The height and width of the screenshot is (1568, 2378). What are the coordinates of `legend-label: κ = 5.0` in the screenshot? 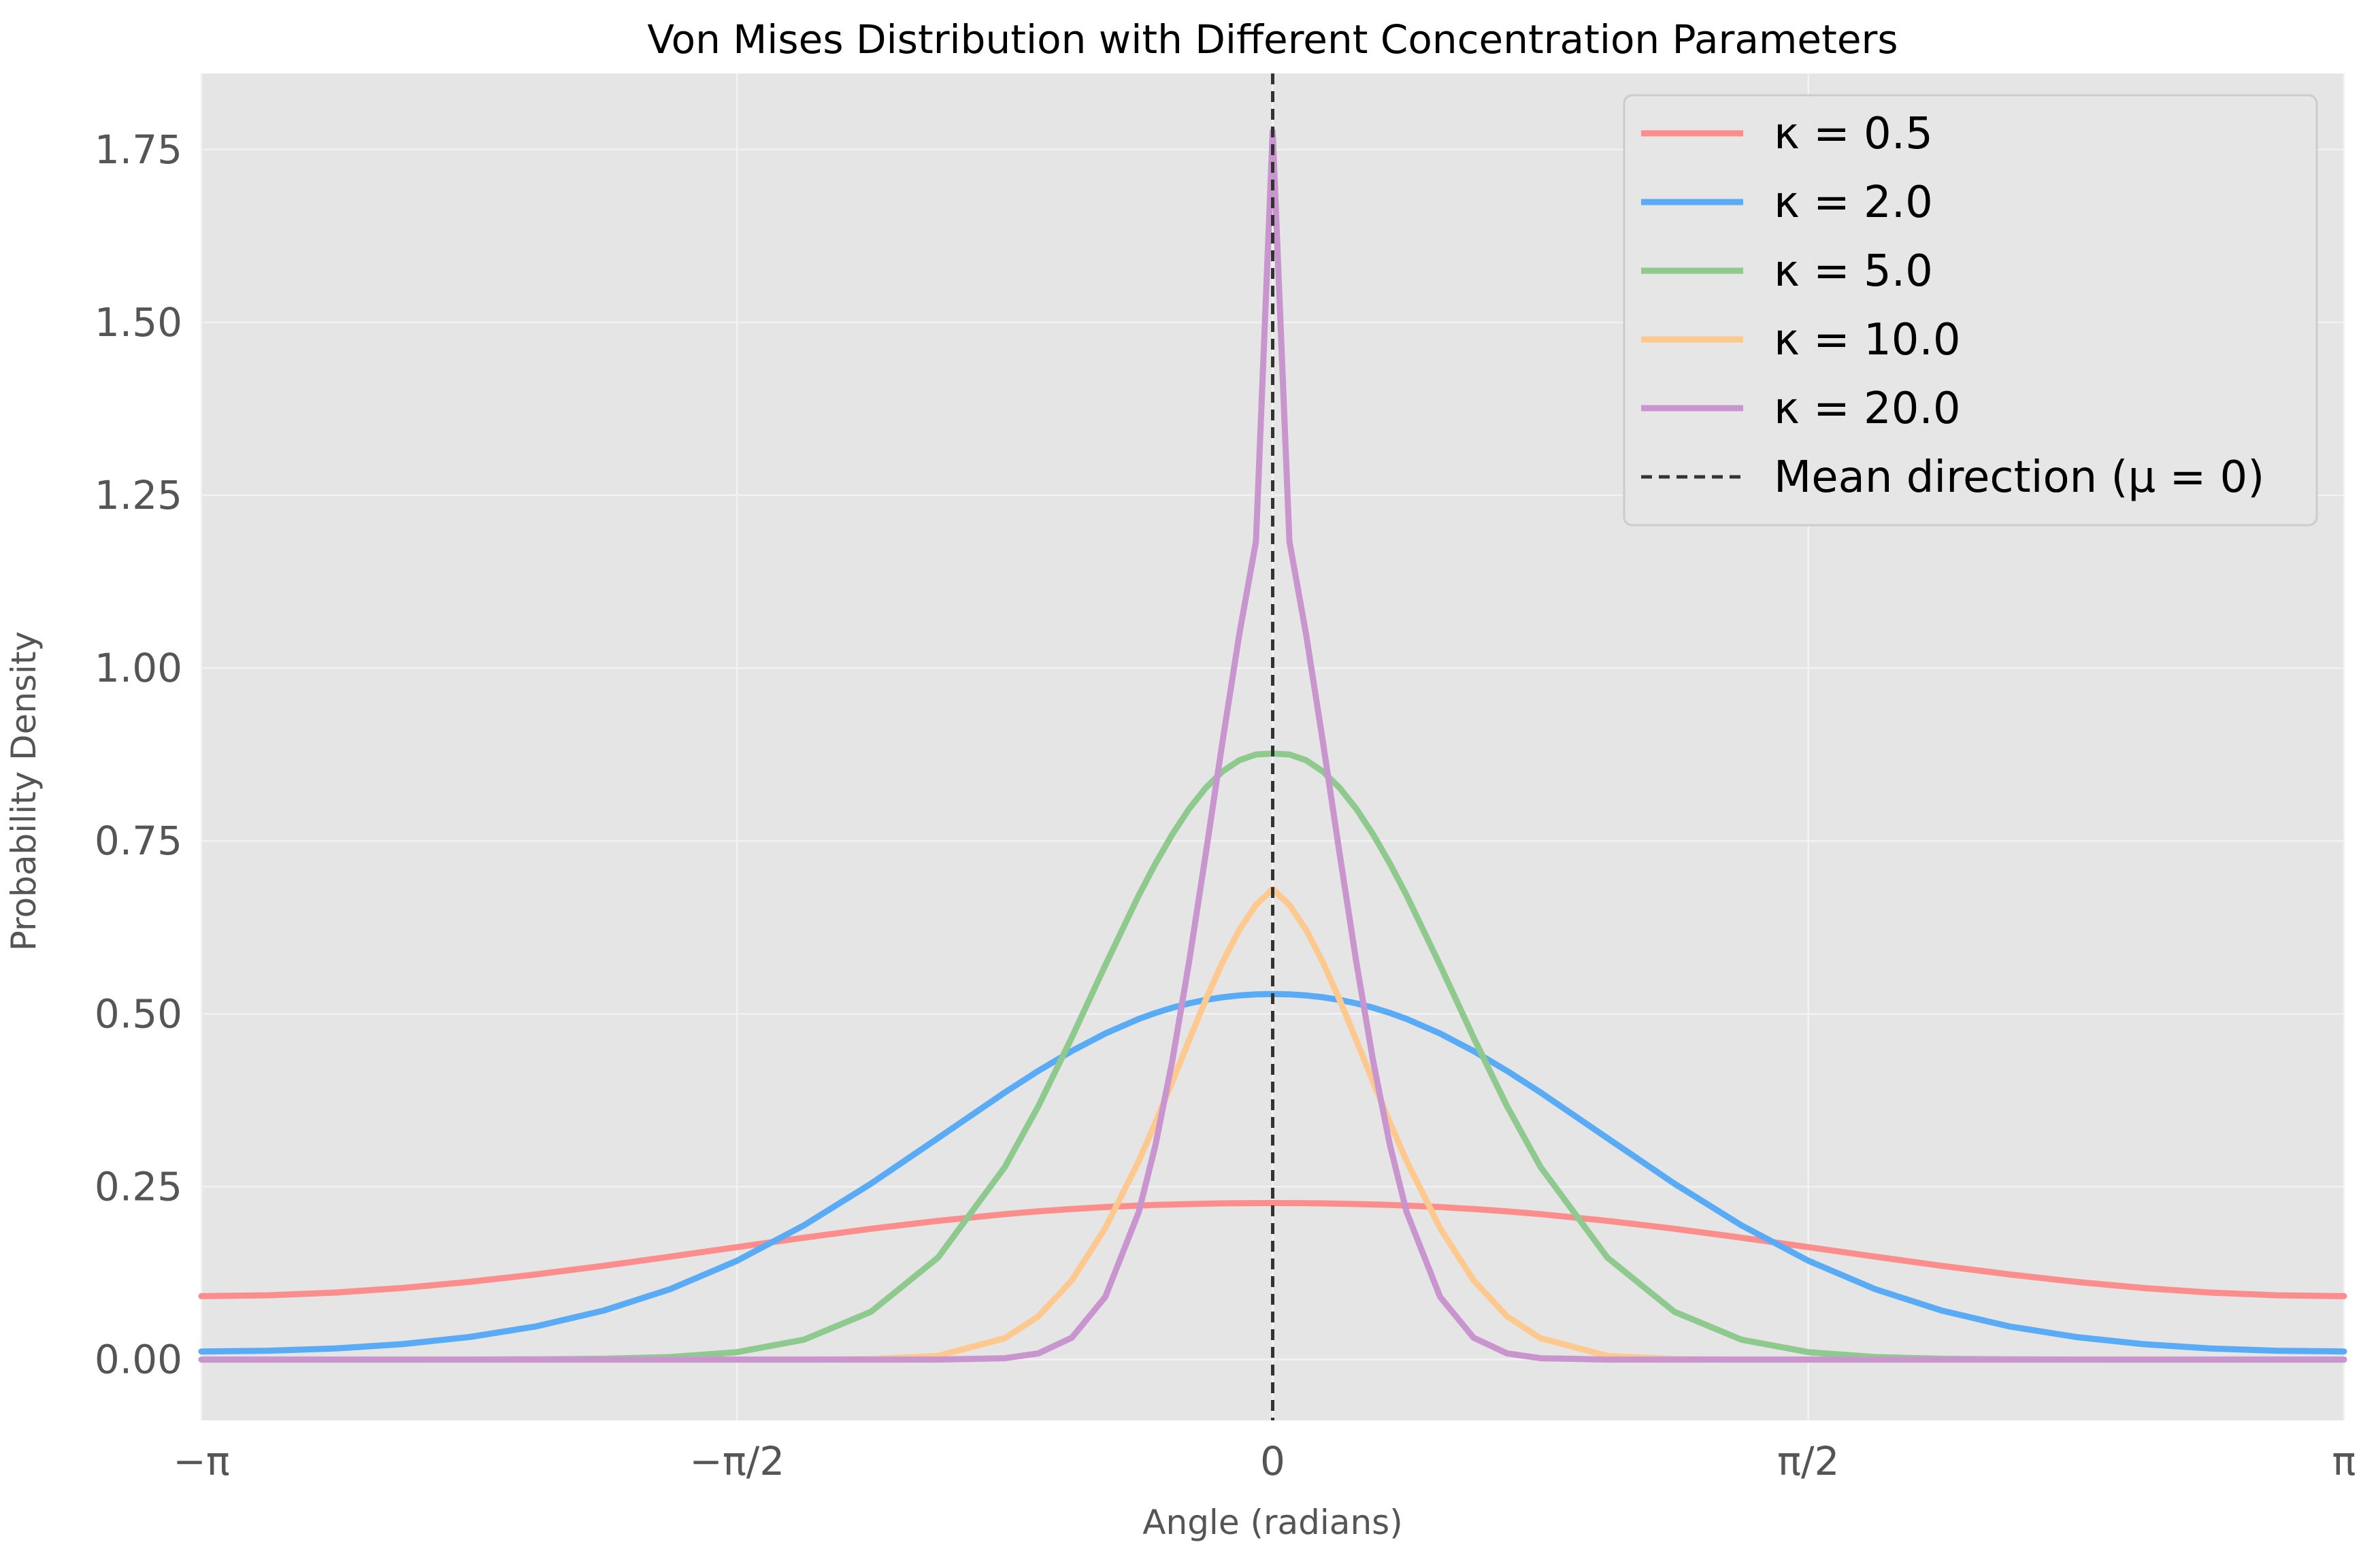 It's located at (1853, 271).